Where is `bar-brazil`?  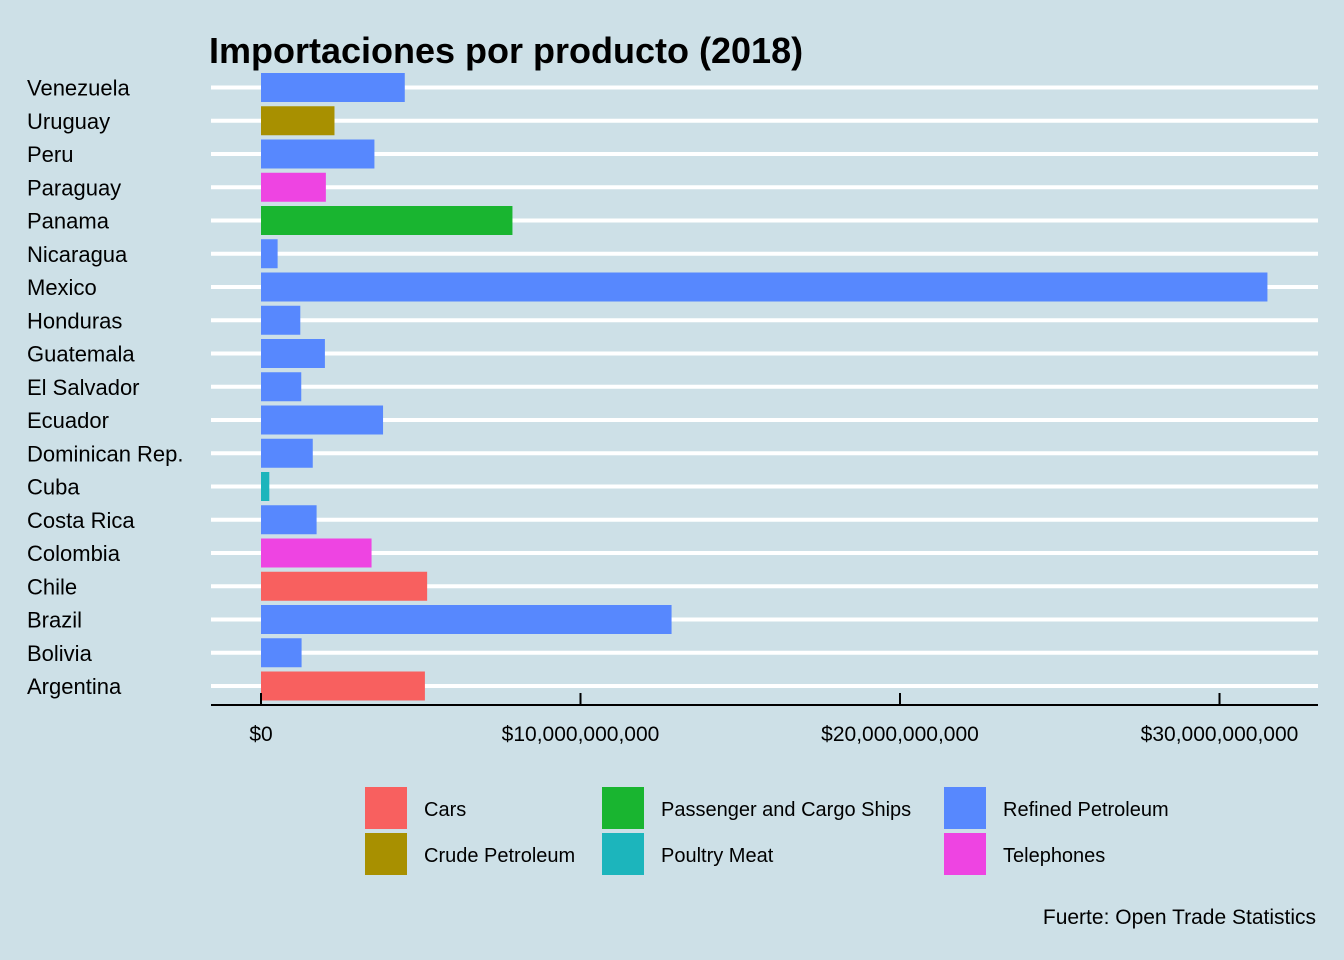
bar-brazil is located at coordinates (466, 619).